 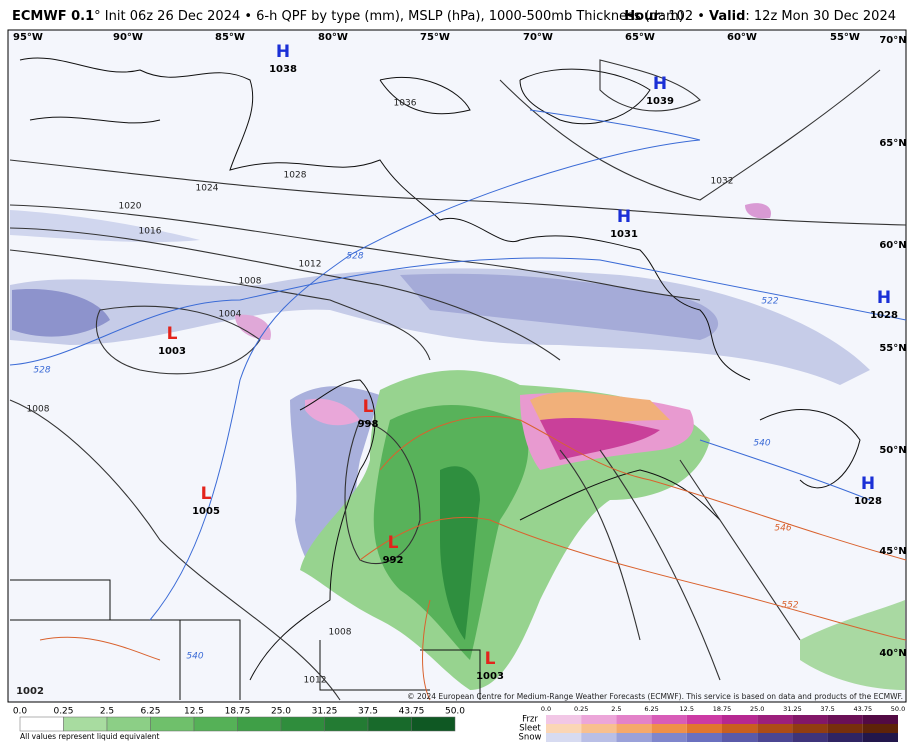 I want to click on winter-value: 31.25, so click(x=792, y=709).